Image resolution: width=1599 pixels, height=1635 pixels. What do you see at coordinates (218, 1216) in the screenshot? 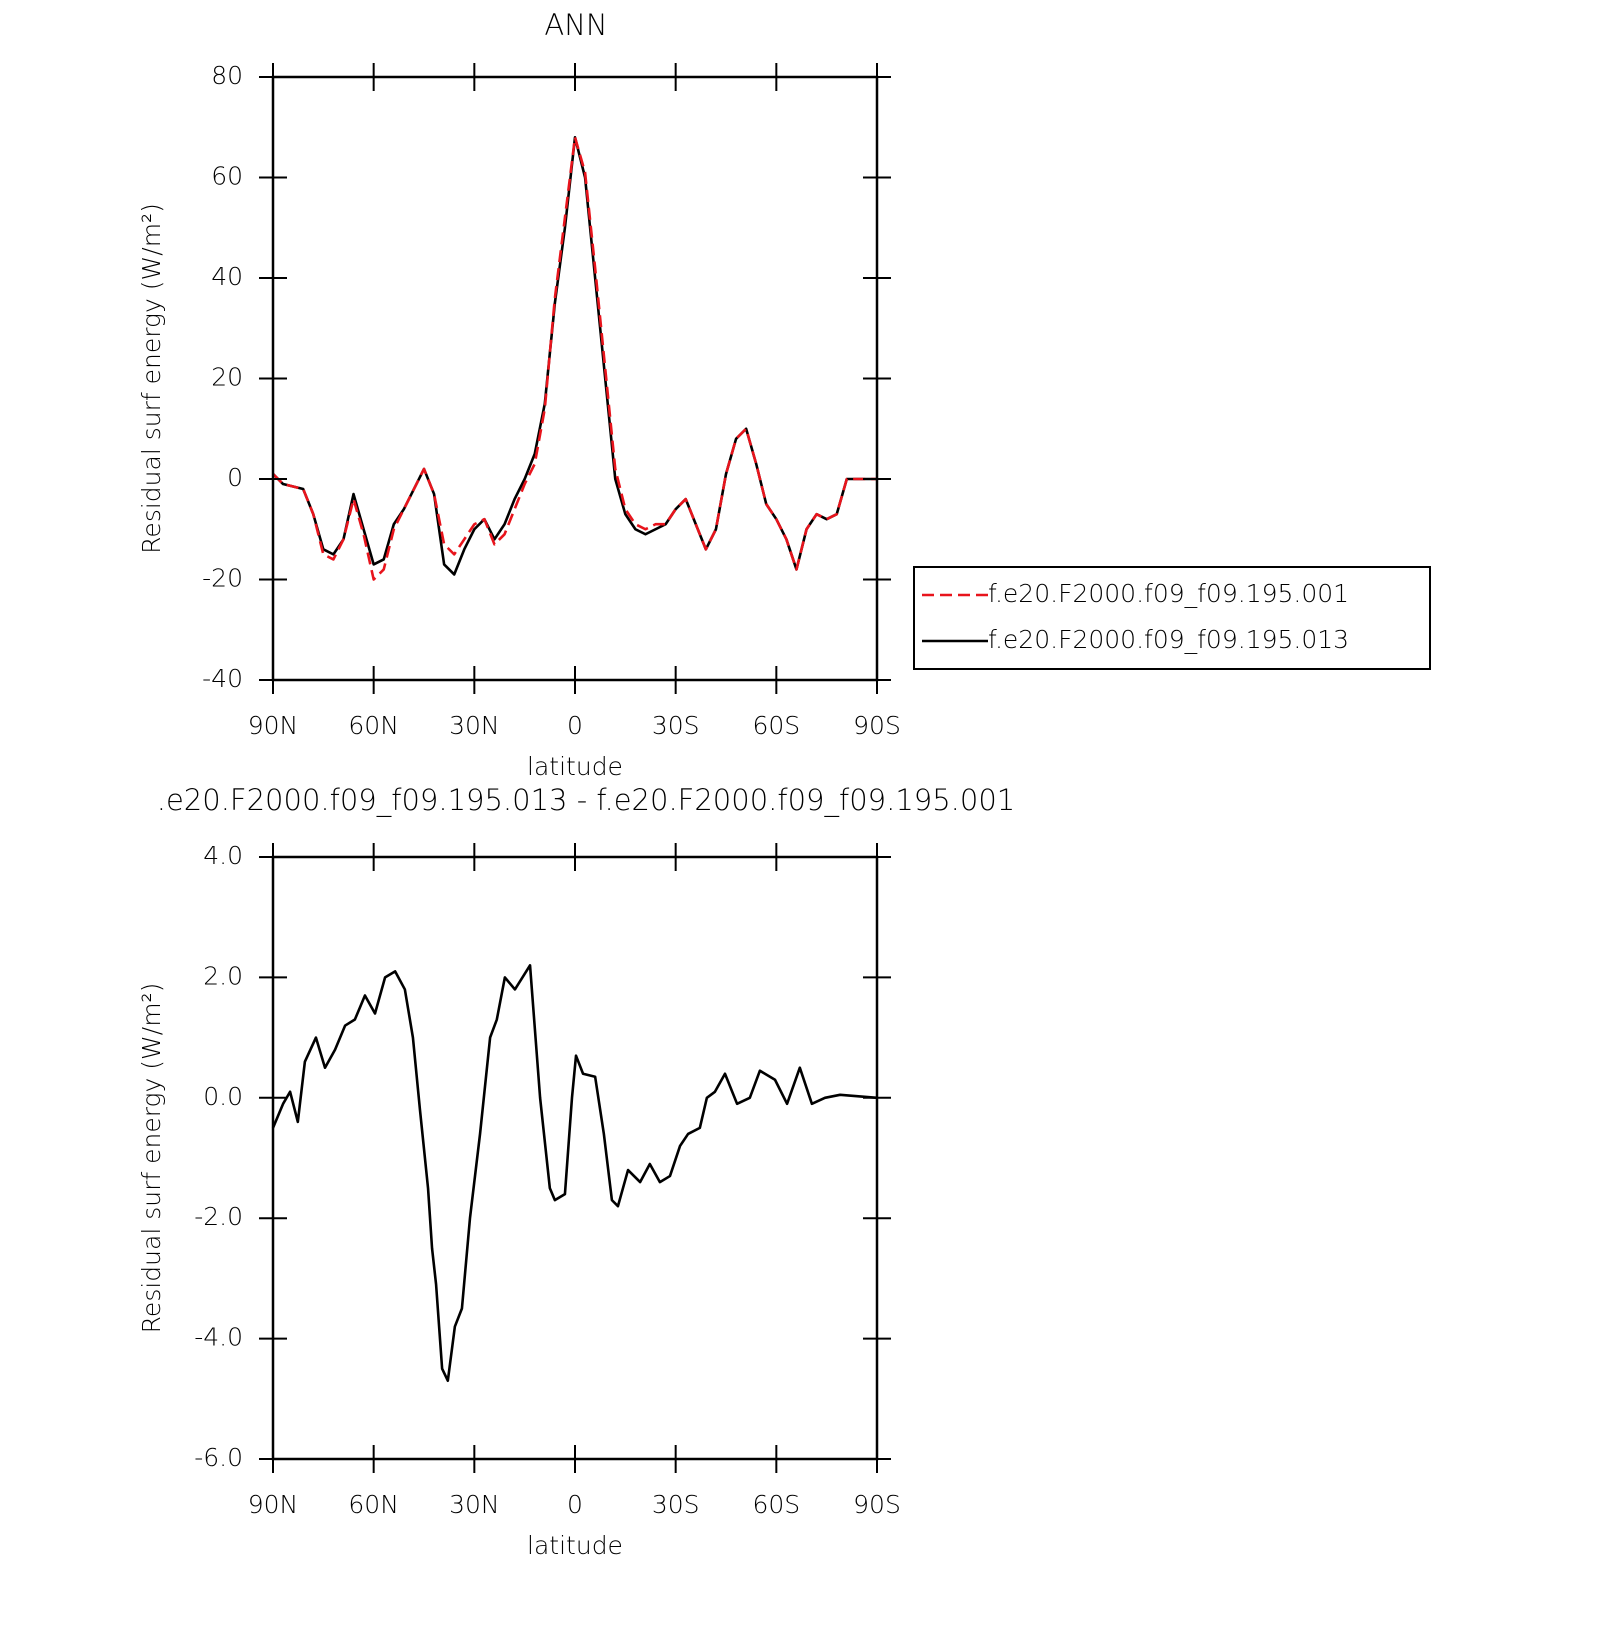
I see `y-tick-label: -2.0` at bounding box center [218, 1216].